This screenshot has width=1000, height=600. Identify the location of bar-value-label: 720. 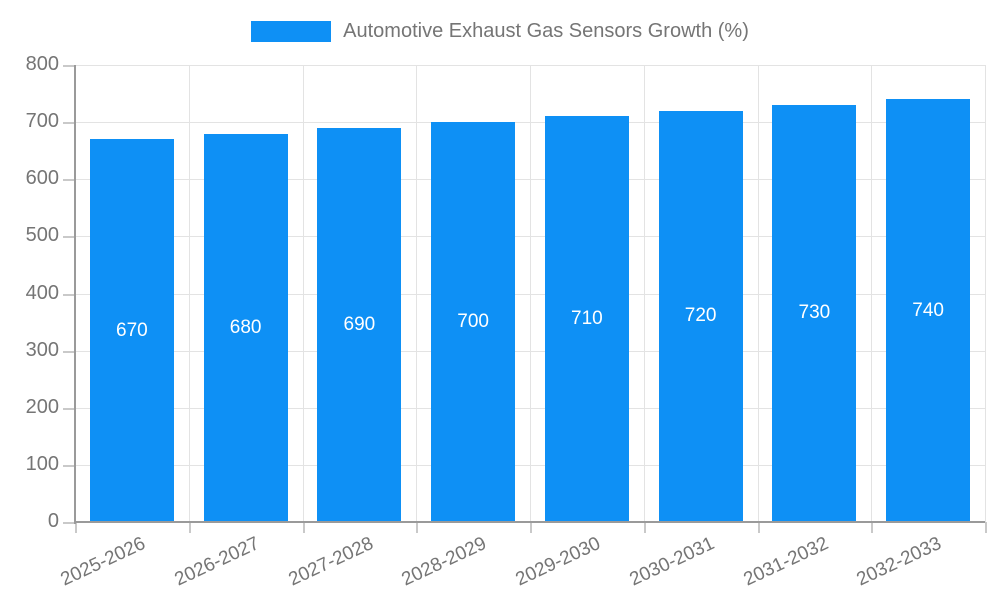
(700, 316).